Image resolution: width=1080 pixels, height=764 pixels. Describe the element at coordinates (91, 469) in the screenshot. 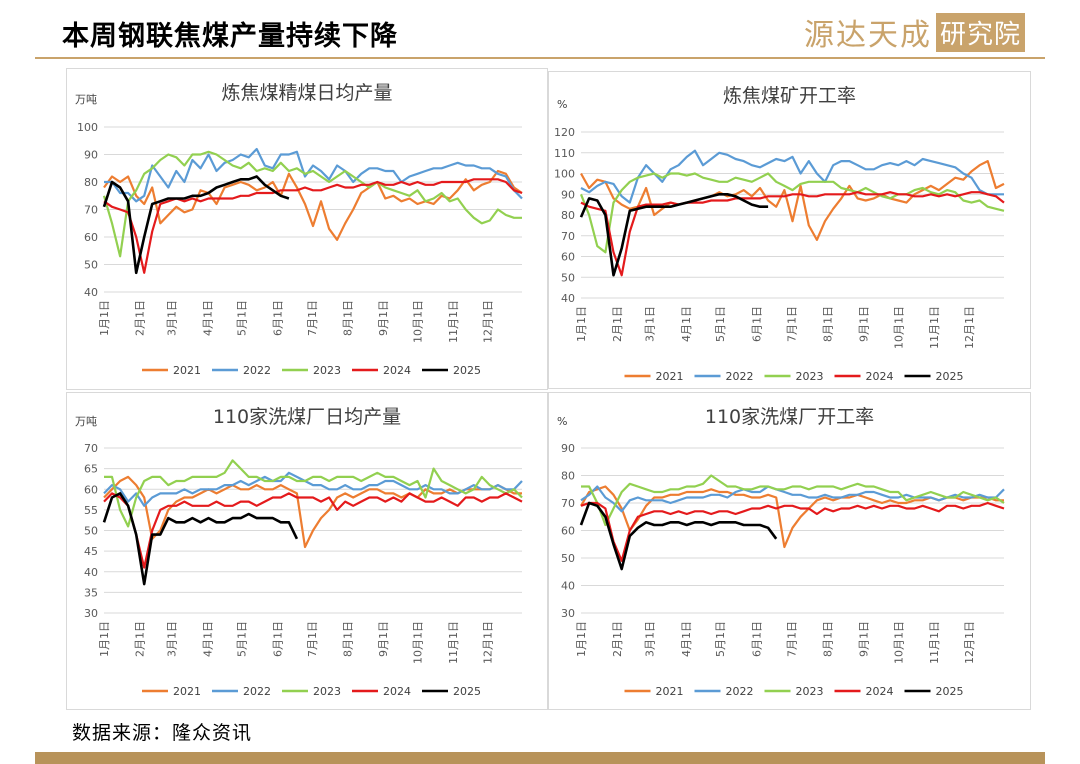

I see `y-tick-label: 65` at that location.